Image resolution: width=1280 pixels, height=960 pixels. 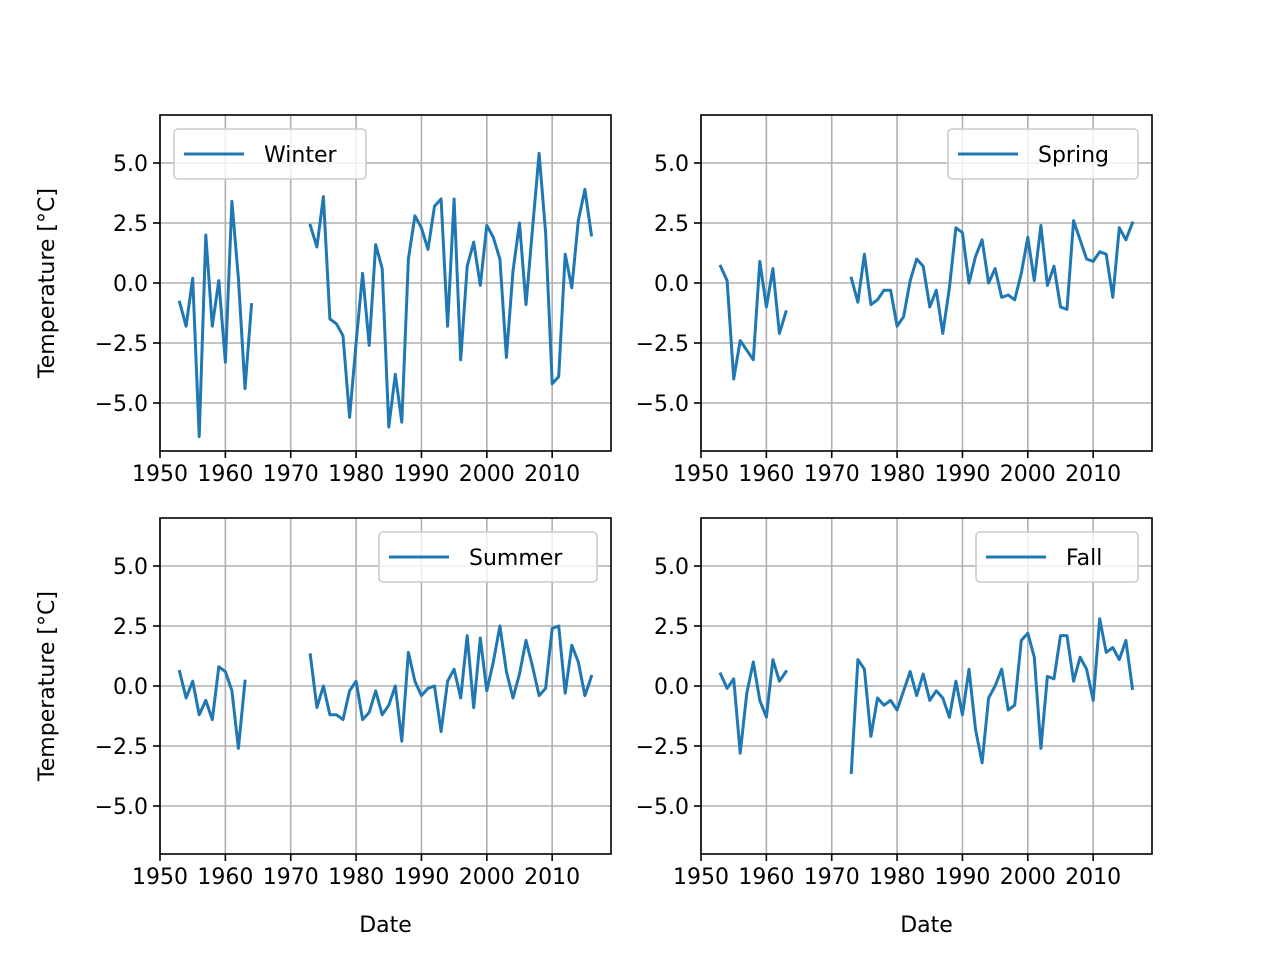 I want to click on legend: Winter, so click(x=270, y=154).